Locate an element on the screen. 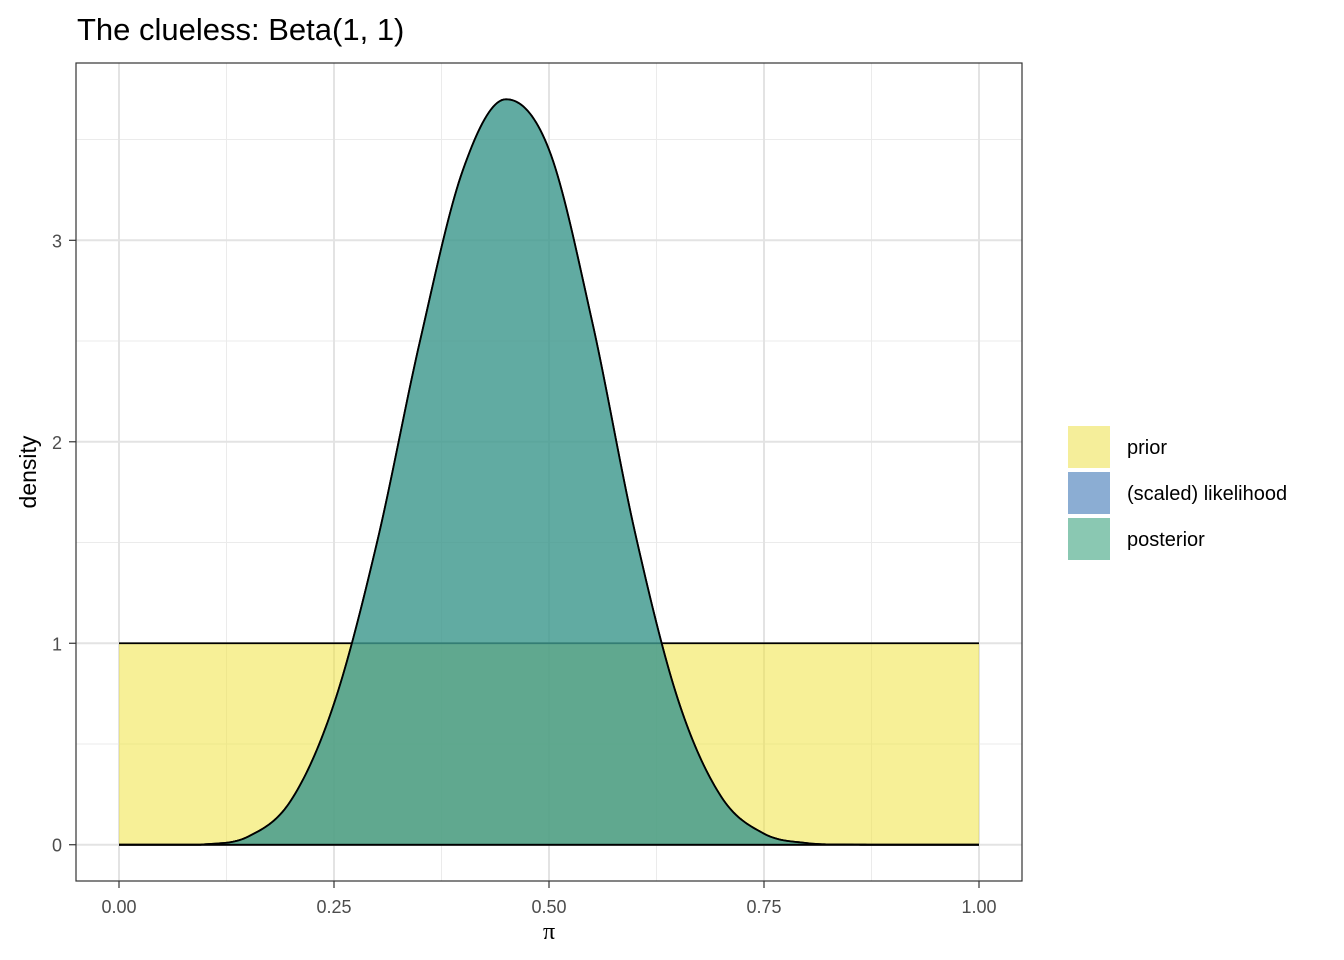 Image resolution: width=1344 pixels, height=960 pixels. chart-title: The clueless: Beta(1, 1) is located at coordinates (240, 29).